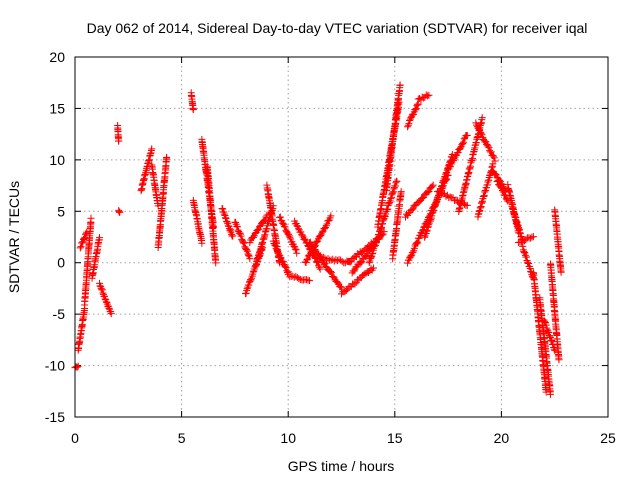 The width and height of the screenshot is (640, 480). I want to click on y-tick-label: -10, so click(55, 366).